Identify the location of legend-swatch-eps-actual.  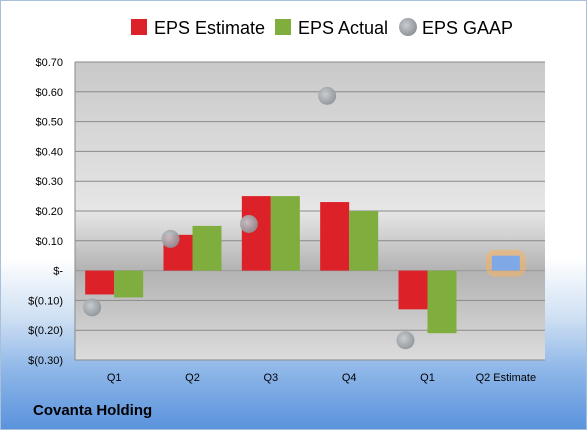
(283, 27).